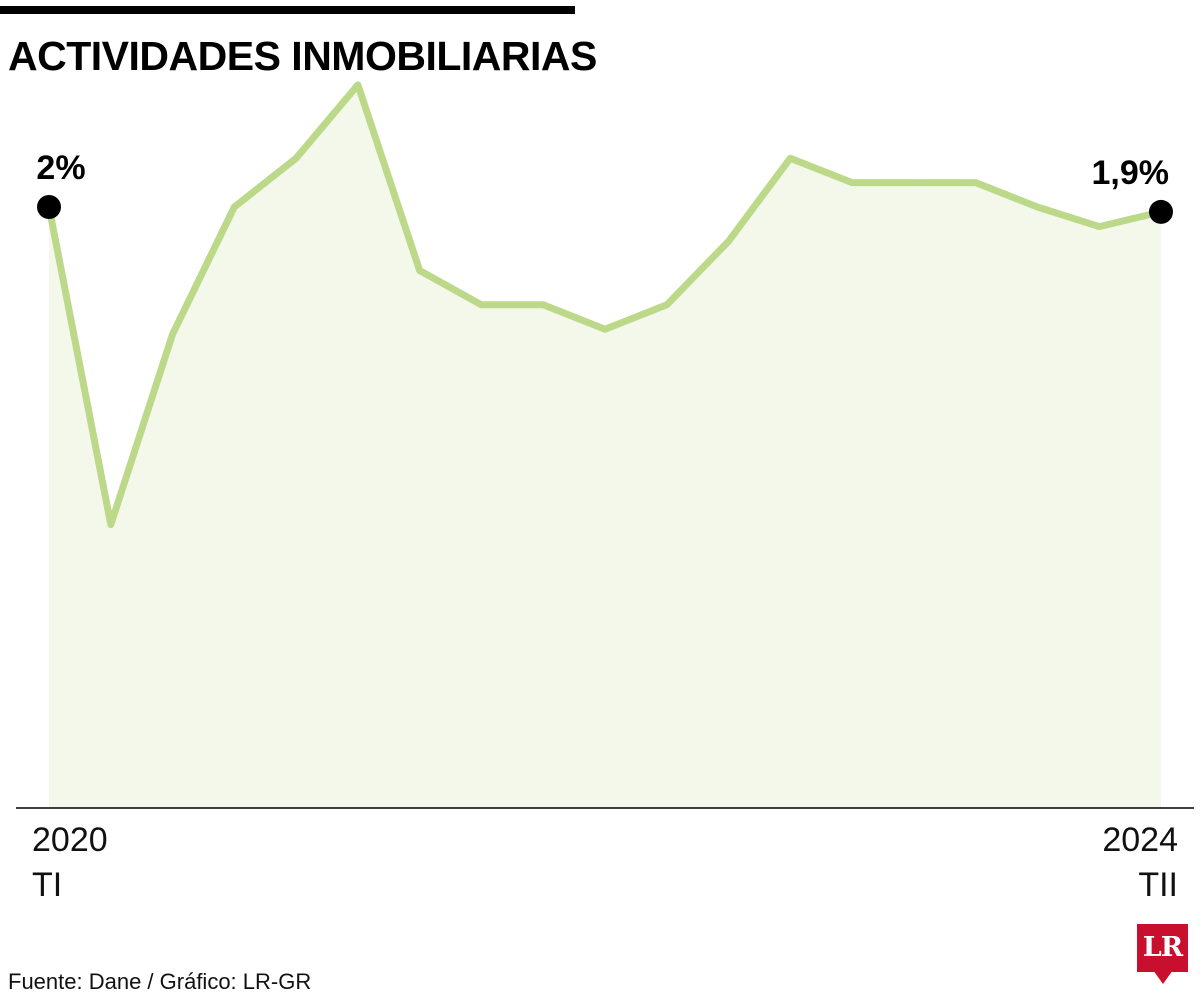  Describe the element at coordinates (1140, 840) in the screenshot. I see `x-tick-end-year: 2024` at that location.